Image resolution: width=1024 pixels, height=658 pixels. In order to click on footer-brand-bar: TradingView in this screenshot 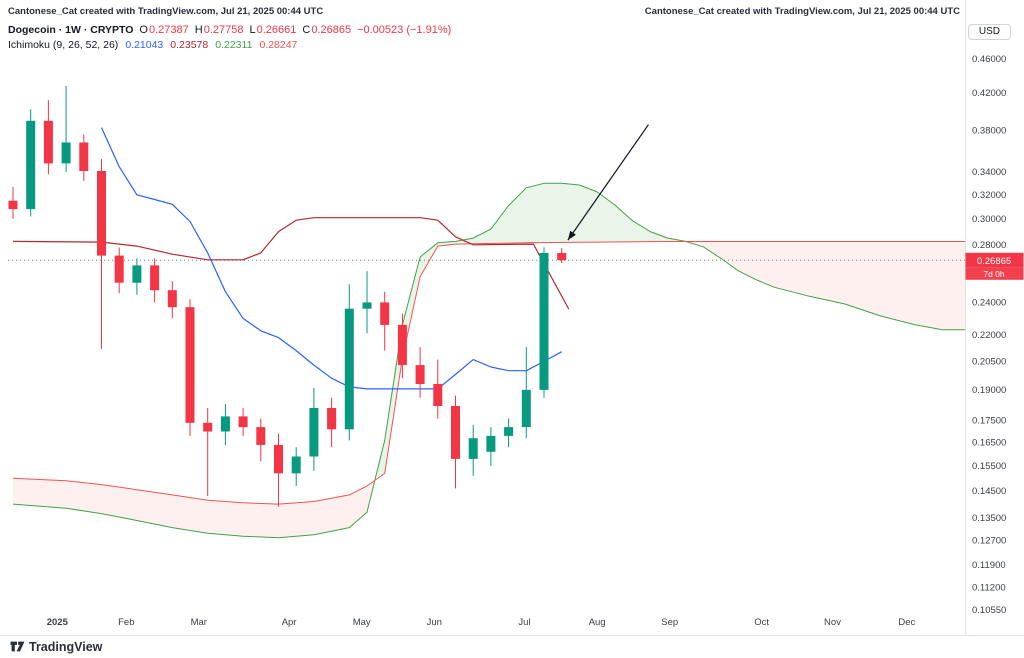, I will do `click(56, 646)`.